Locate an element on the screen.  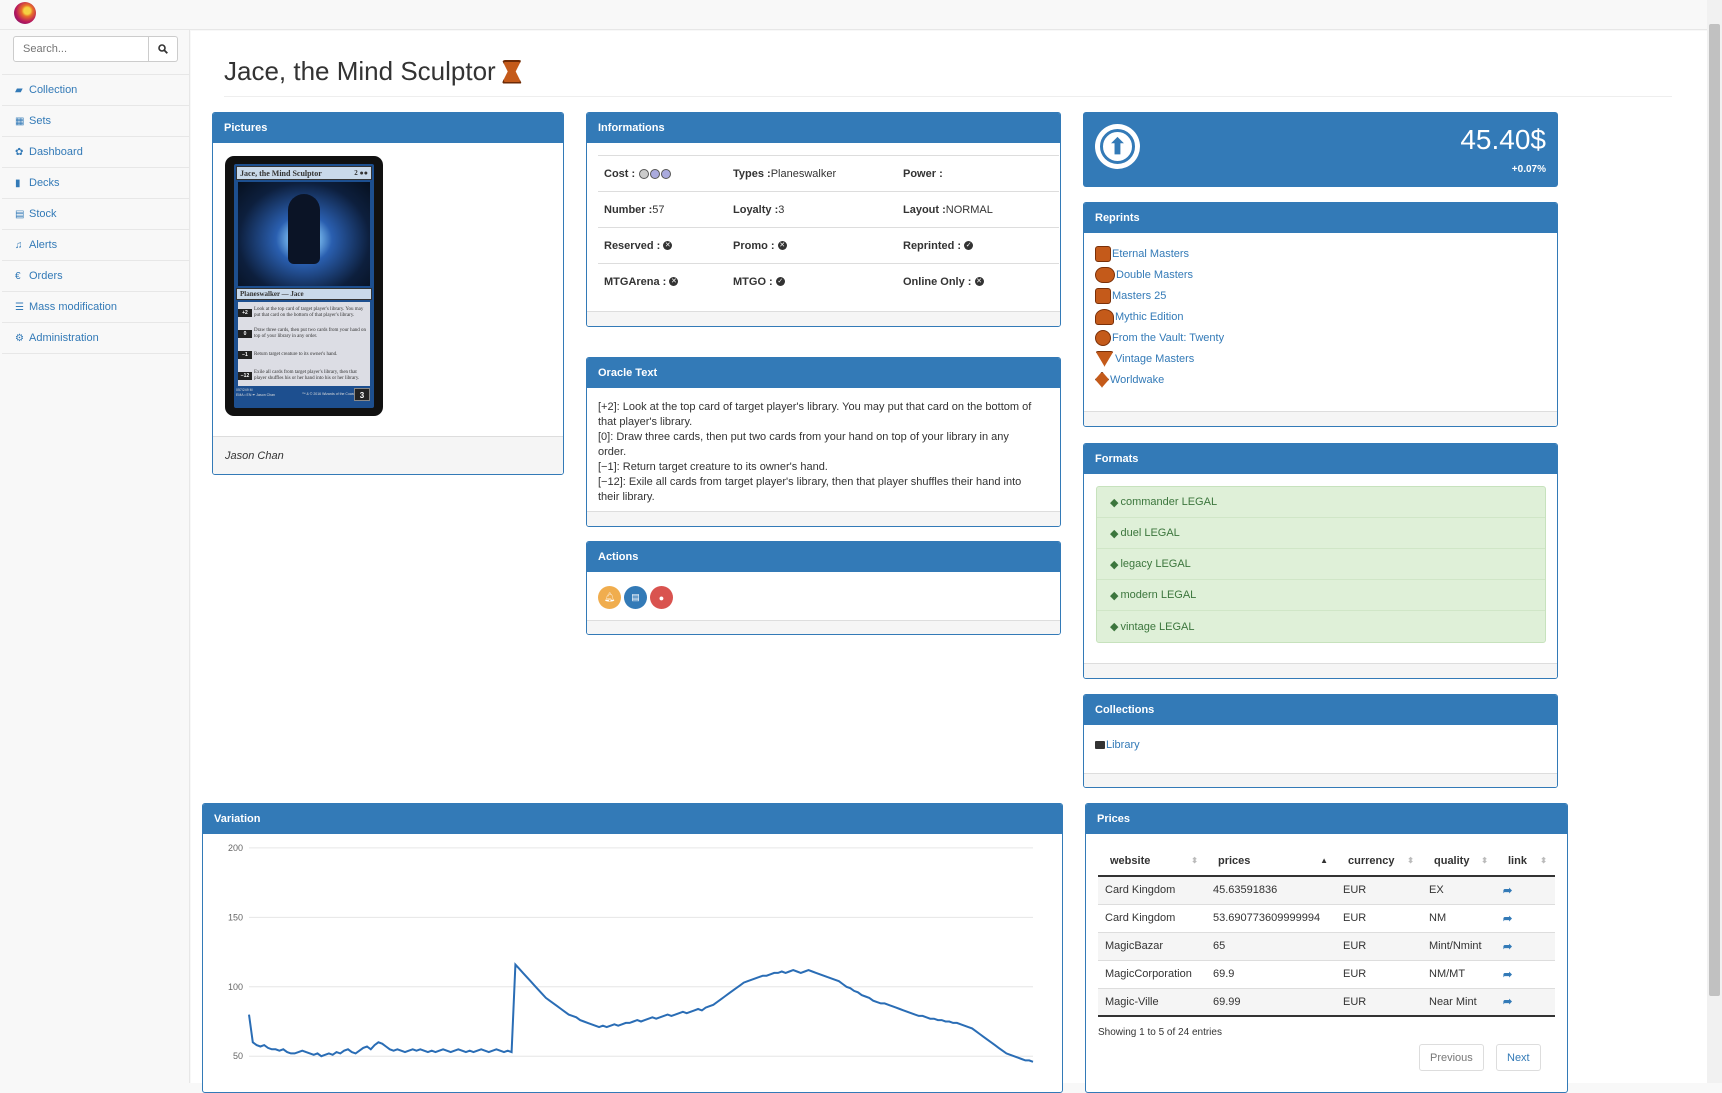
add-stock-button: ▤ is located at coordinates (635, 597).